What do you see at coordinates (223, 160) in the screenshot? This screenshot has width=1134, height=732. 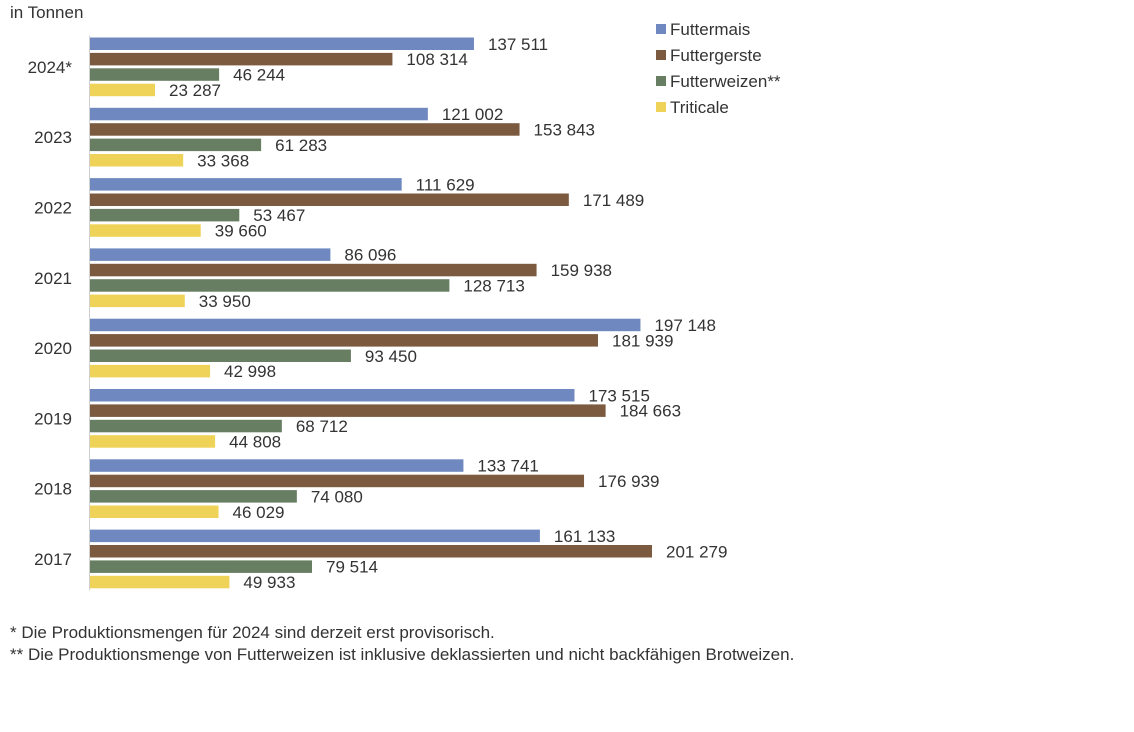 I see `data-label: 33 368` at bounding box center [223, 160].